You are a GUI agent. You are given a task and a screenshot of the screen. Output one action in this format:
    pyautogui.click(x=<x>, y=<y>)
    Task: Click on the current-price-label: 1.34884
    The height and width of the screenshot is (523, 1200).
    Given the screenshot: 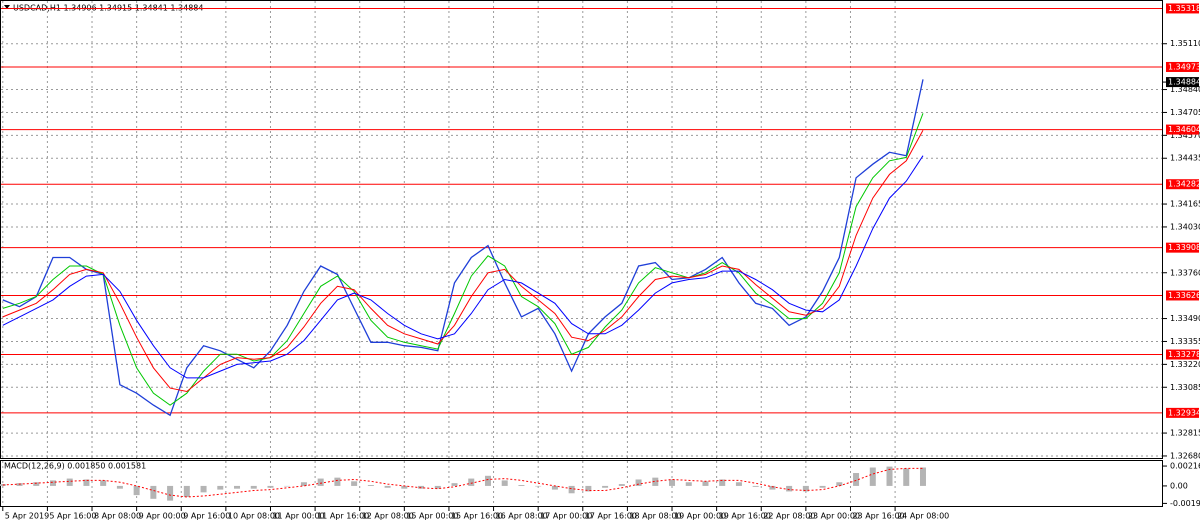 What is the action you would take?
    pyautogui.click(x=1184, y=82)
    